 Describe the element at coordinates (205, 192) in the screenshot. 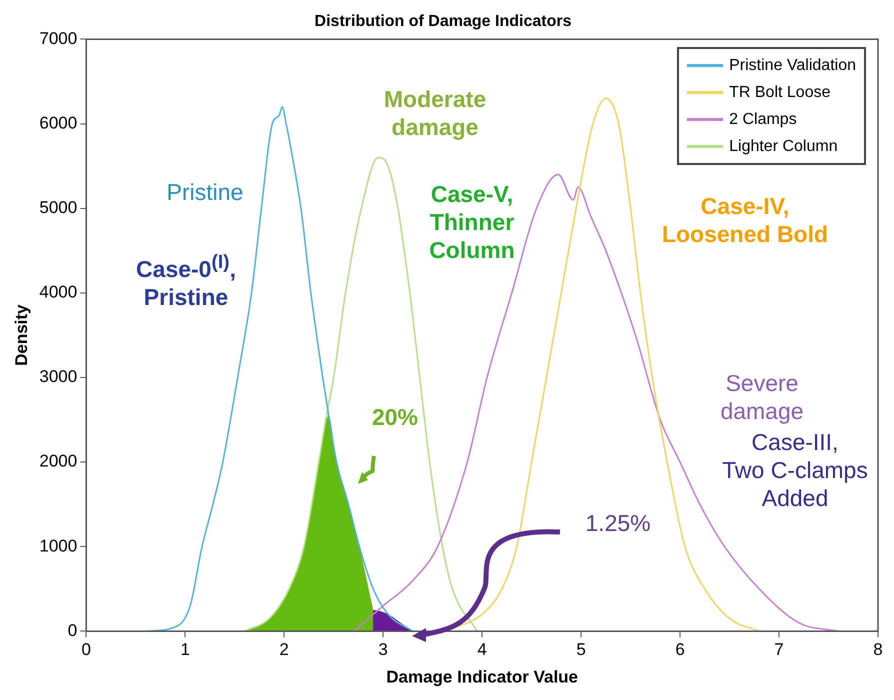

I see `annotation: Pristine` at that location.